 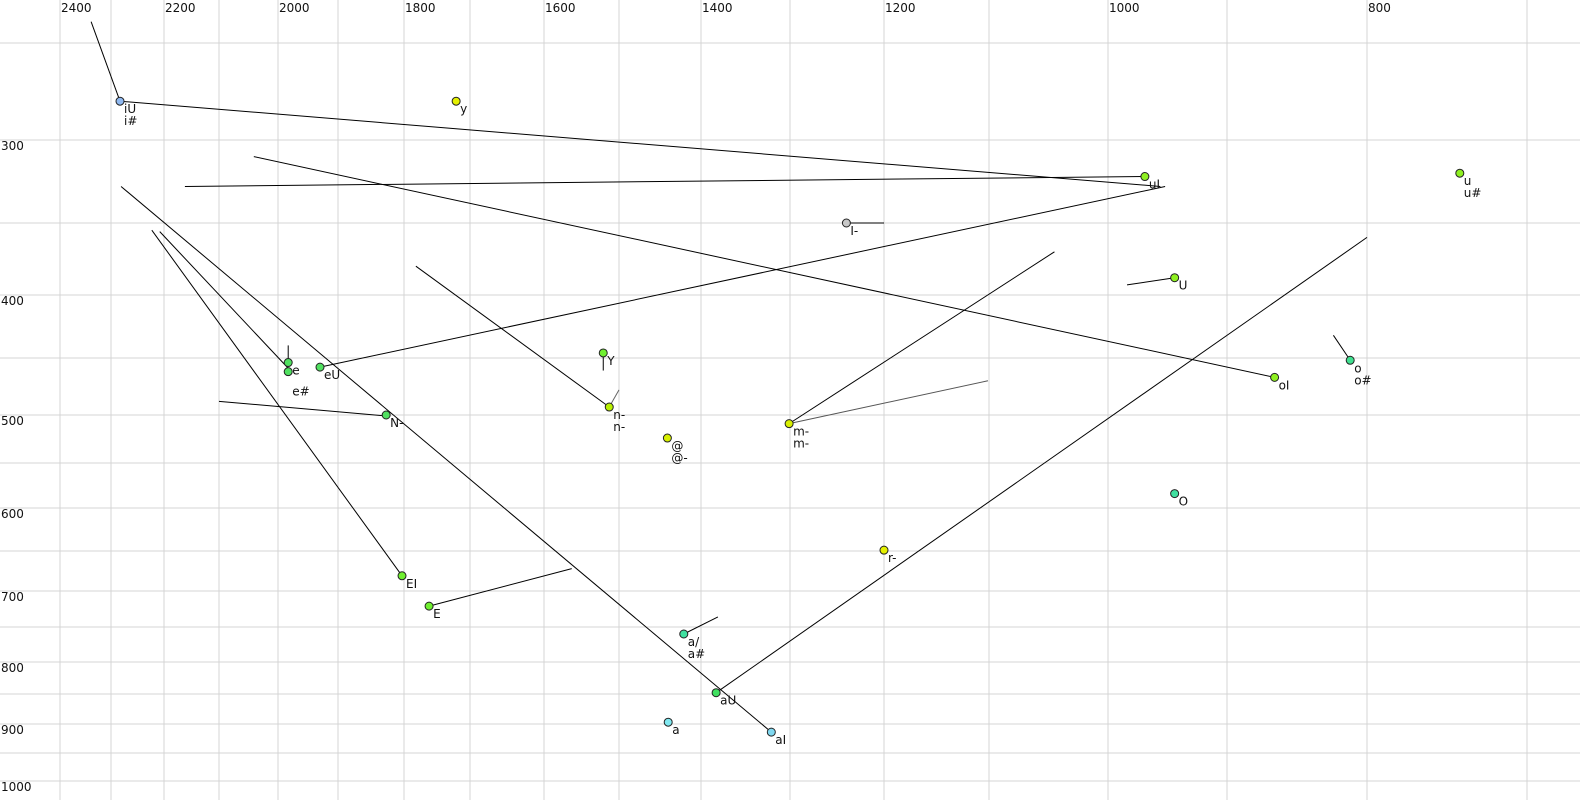 I want to click on vowel-label: r-, so click(x=892, y=558).